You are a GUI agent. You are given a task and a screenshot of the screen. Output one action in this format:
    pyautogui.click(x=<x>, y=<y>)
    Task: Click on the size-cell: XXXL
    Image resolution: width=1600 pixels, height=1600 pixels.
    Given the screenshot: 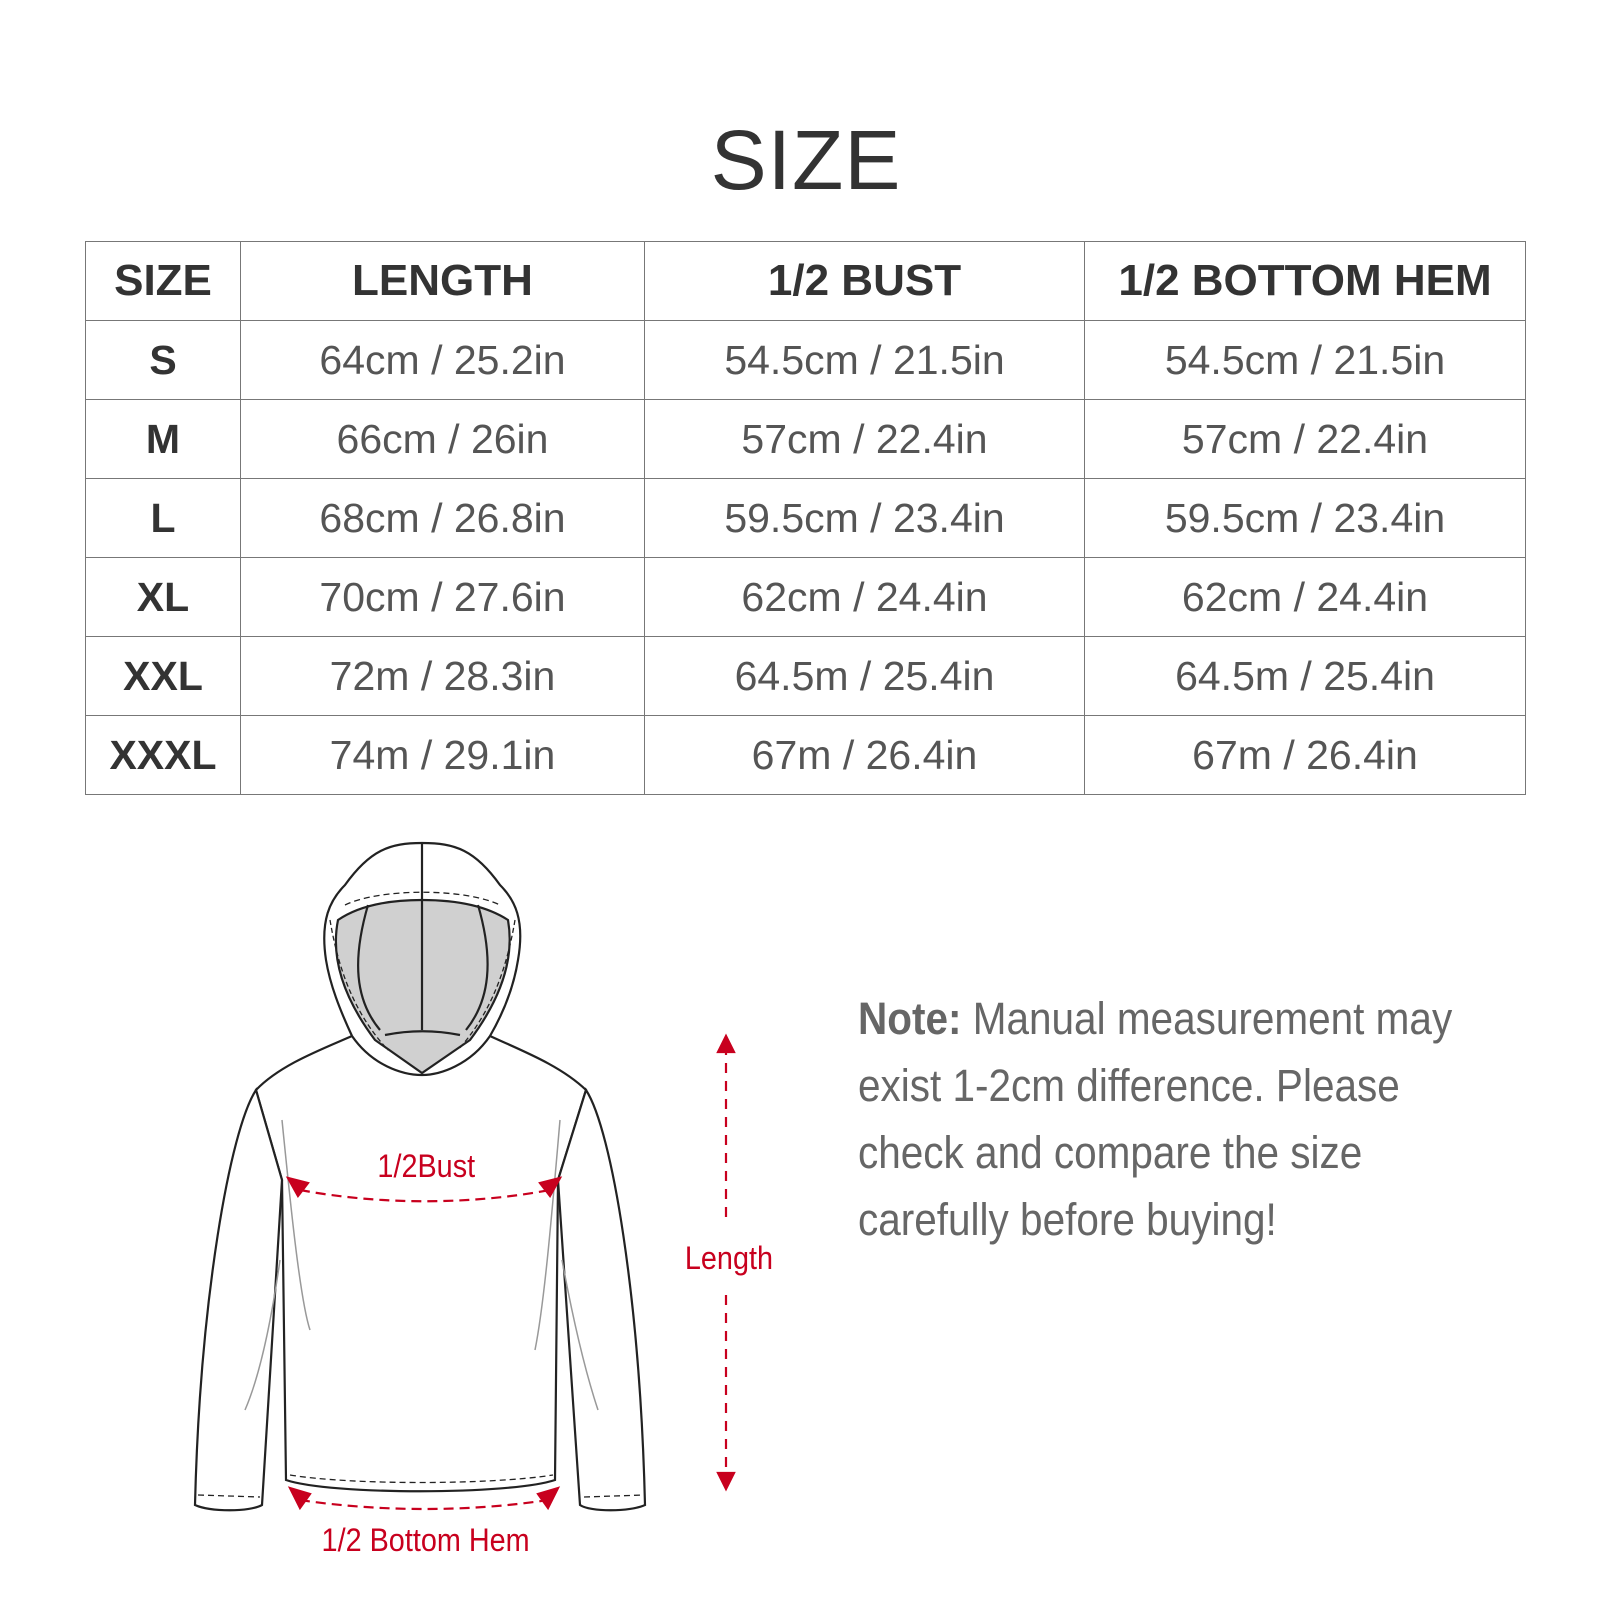 What is the action you would take?
    pyautogui.click(x=163, y=755)
    